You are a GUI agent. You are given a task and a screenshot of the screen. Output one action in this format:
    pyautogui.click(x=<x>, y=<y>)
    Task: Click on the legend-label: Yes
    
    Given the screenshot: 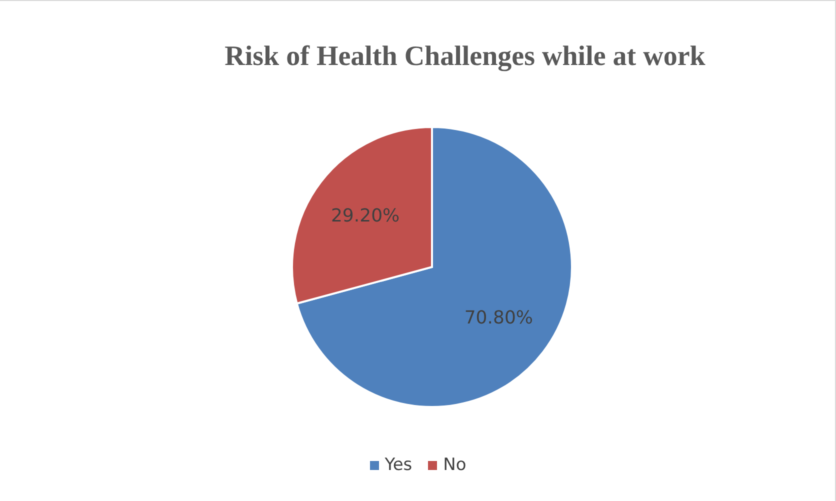 What is the action you would take?
    pyautogui.click(x=398, y=465)
    